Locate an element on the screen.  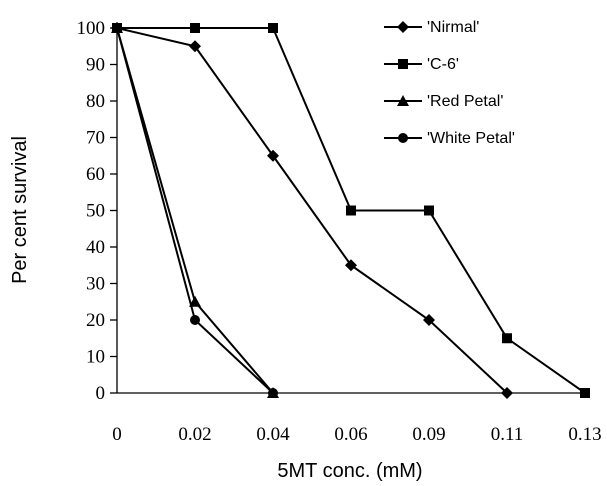
x-tick-label: 0.02 is located at coordinates (194, 434).